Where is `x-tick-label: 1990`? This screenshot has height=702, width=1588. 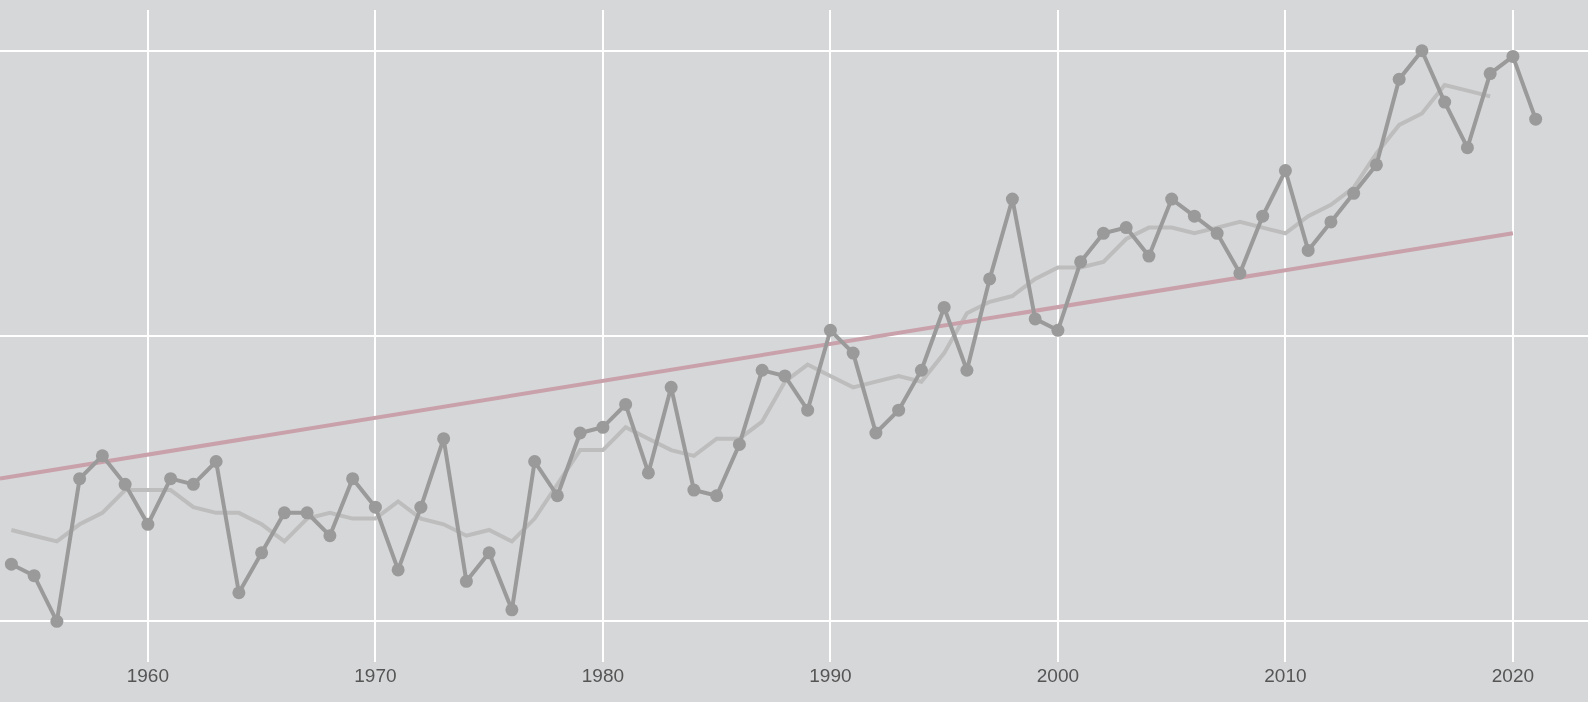 x-tick-label: 1990 is located at coordinates (830, 675).